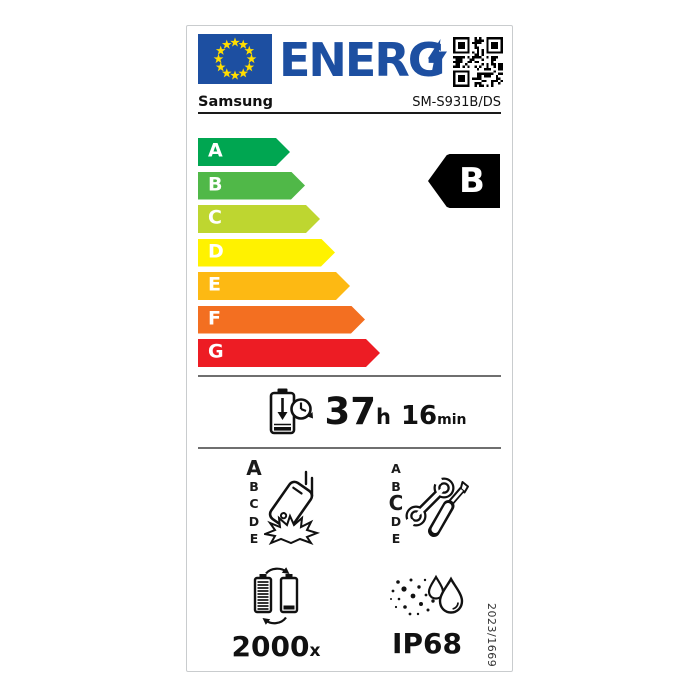 This screenshot has width=700, height=700. I want to click on efficiency-grade-letter: A, so click(215, 150).